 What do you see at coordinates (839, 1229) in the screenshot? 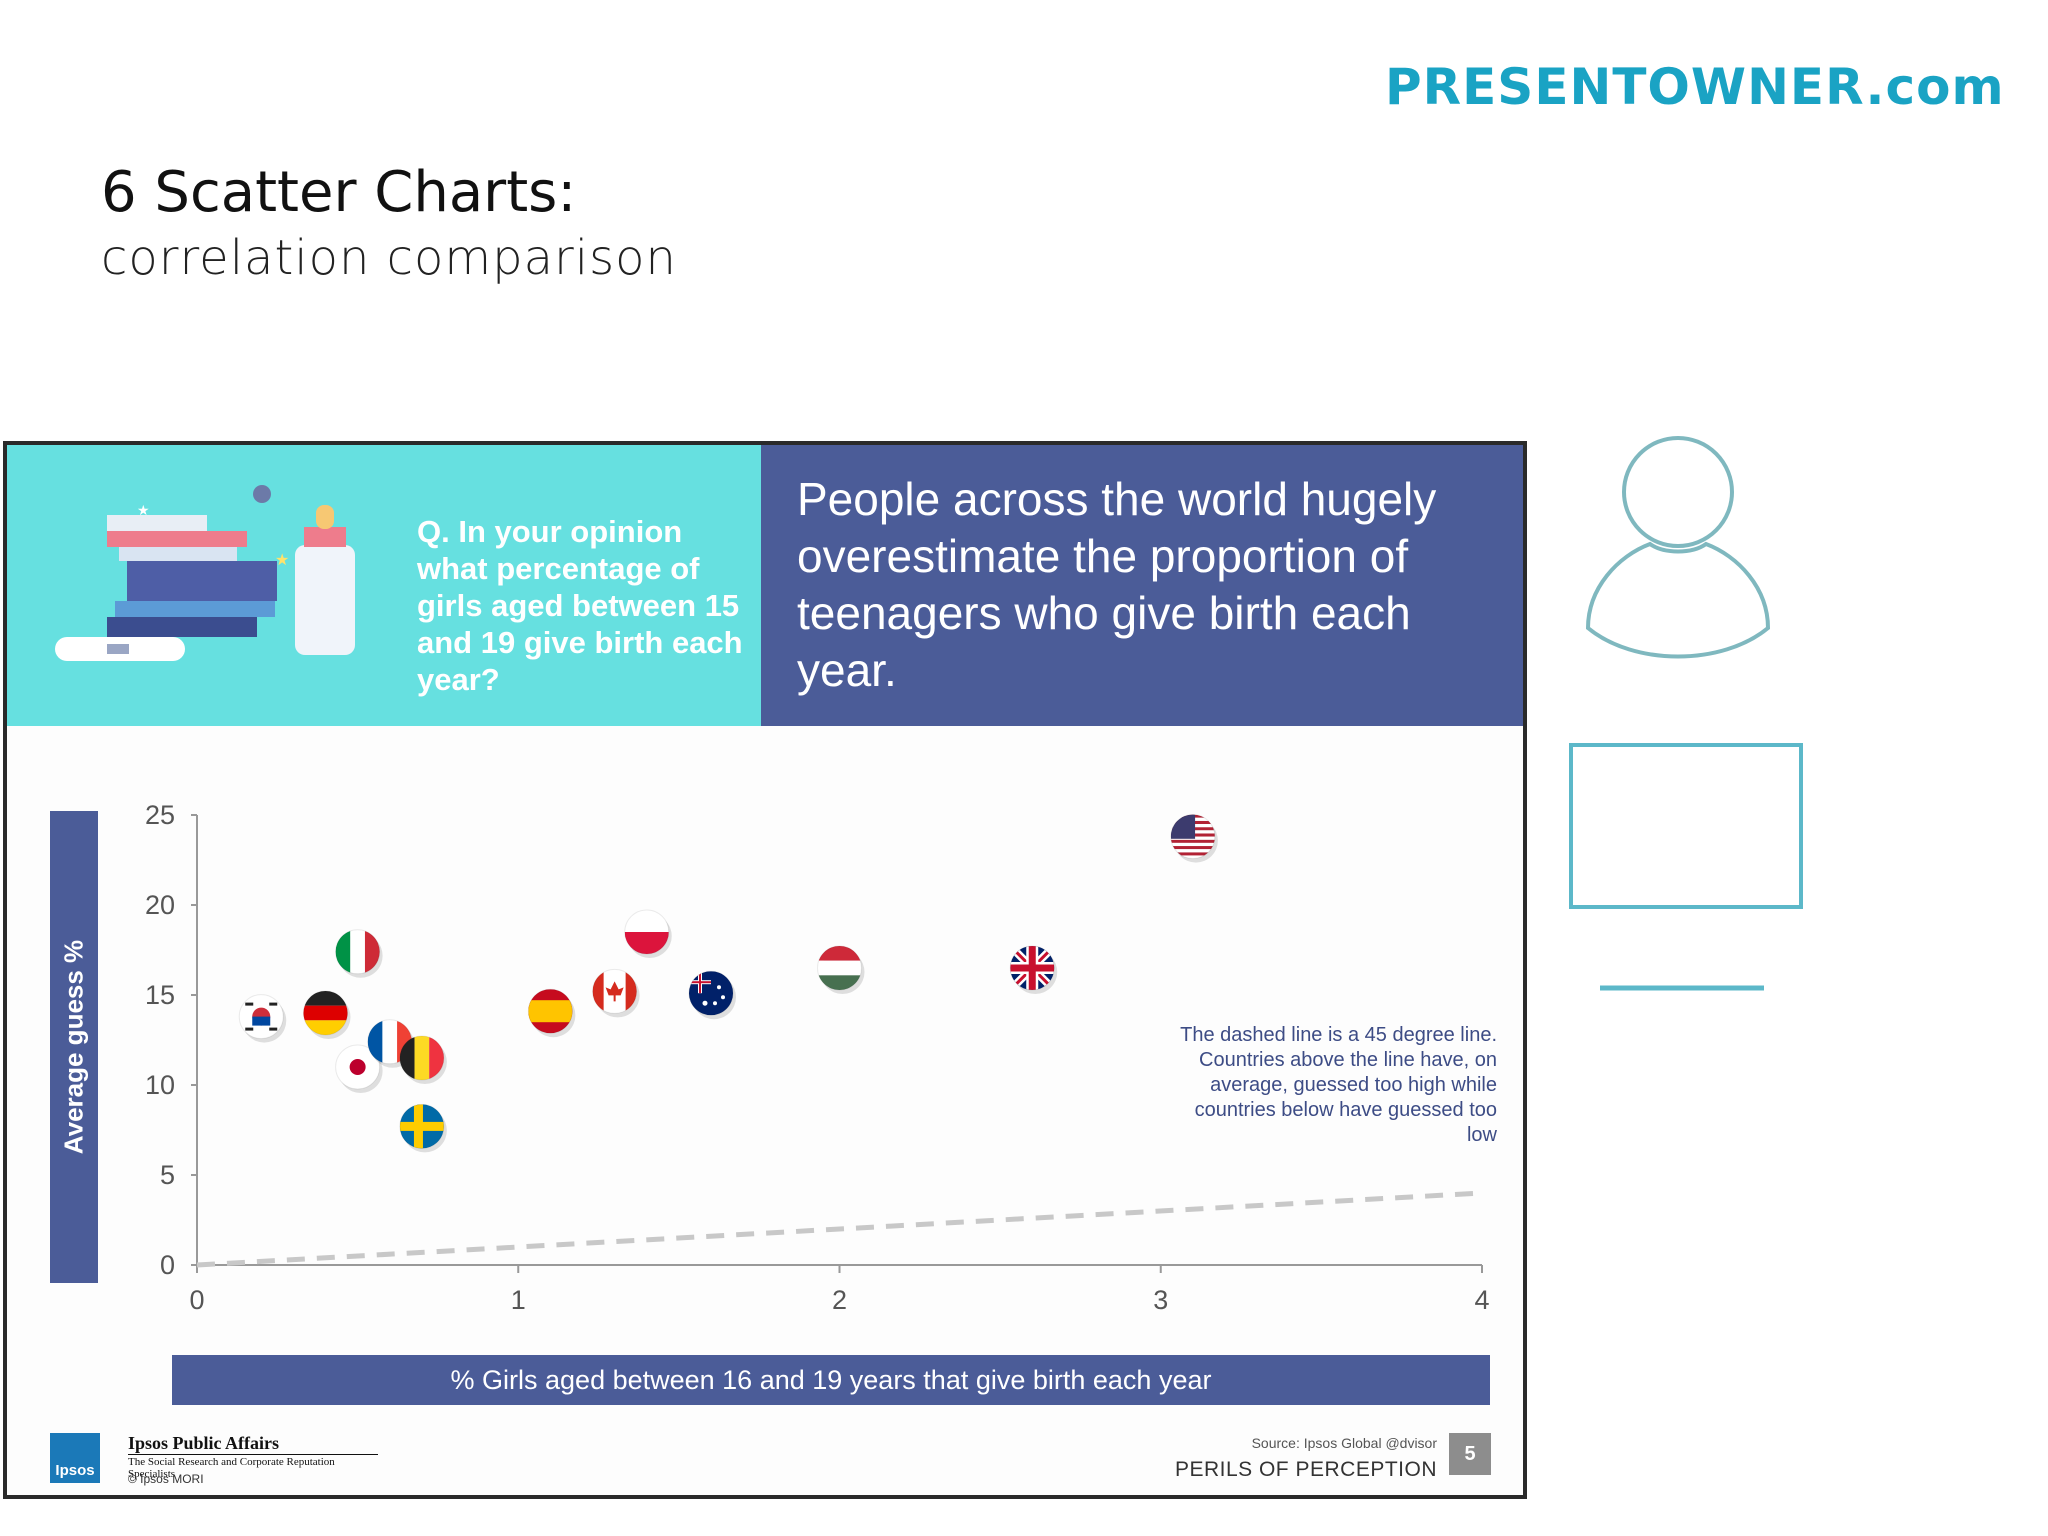
I see `reference-line` at bounding box center [839, 1229].